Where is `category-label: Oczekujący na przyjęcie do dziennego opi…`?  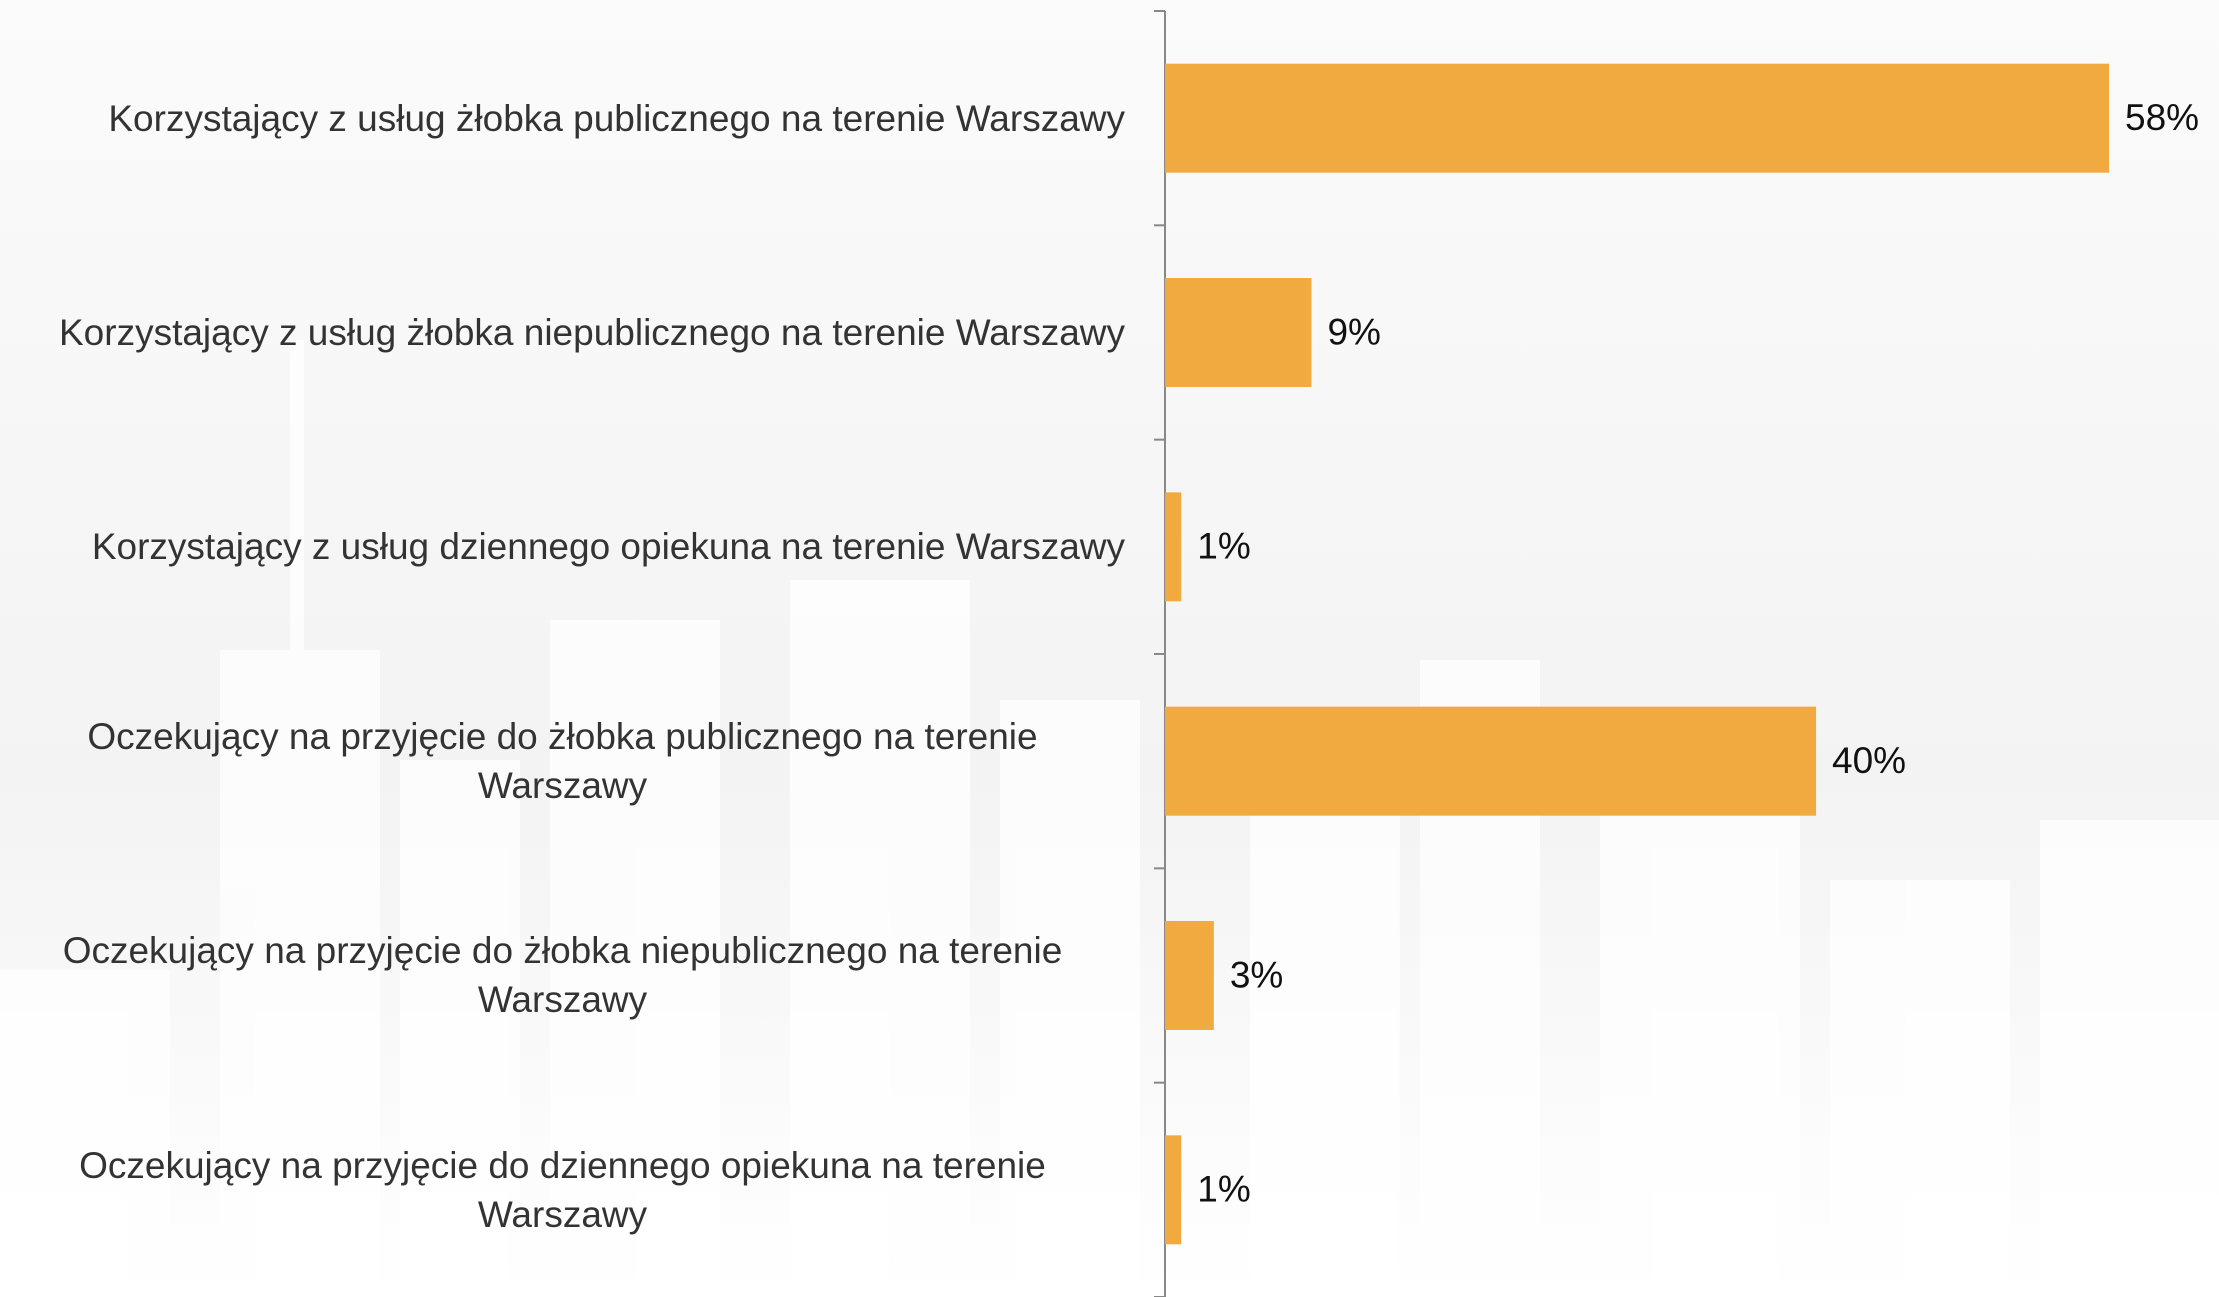 category-label: Oczekujący na przyjęcie do dziennego opi… is located at coordinates (562, 1189).